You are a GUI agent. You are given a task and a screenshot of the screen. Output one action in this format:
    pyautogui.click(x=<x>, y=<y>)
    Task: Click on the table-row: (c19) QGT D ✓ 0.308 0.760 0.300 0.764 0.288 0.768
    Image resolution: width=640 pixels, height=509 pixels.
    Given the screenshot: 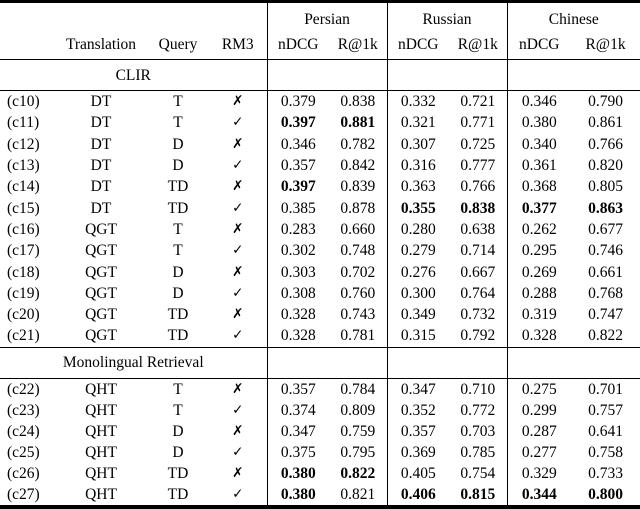 What is the action you would take?
    pyautogui.click(x=320, y=293)
    